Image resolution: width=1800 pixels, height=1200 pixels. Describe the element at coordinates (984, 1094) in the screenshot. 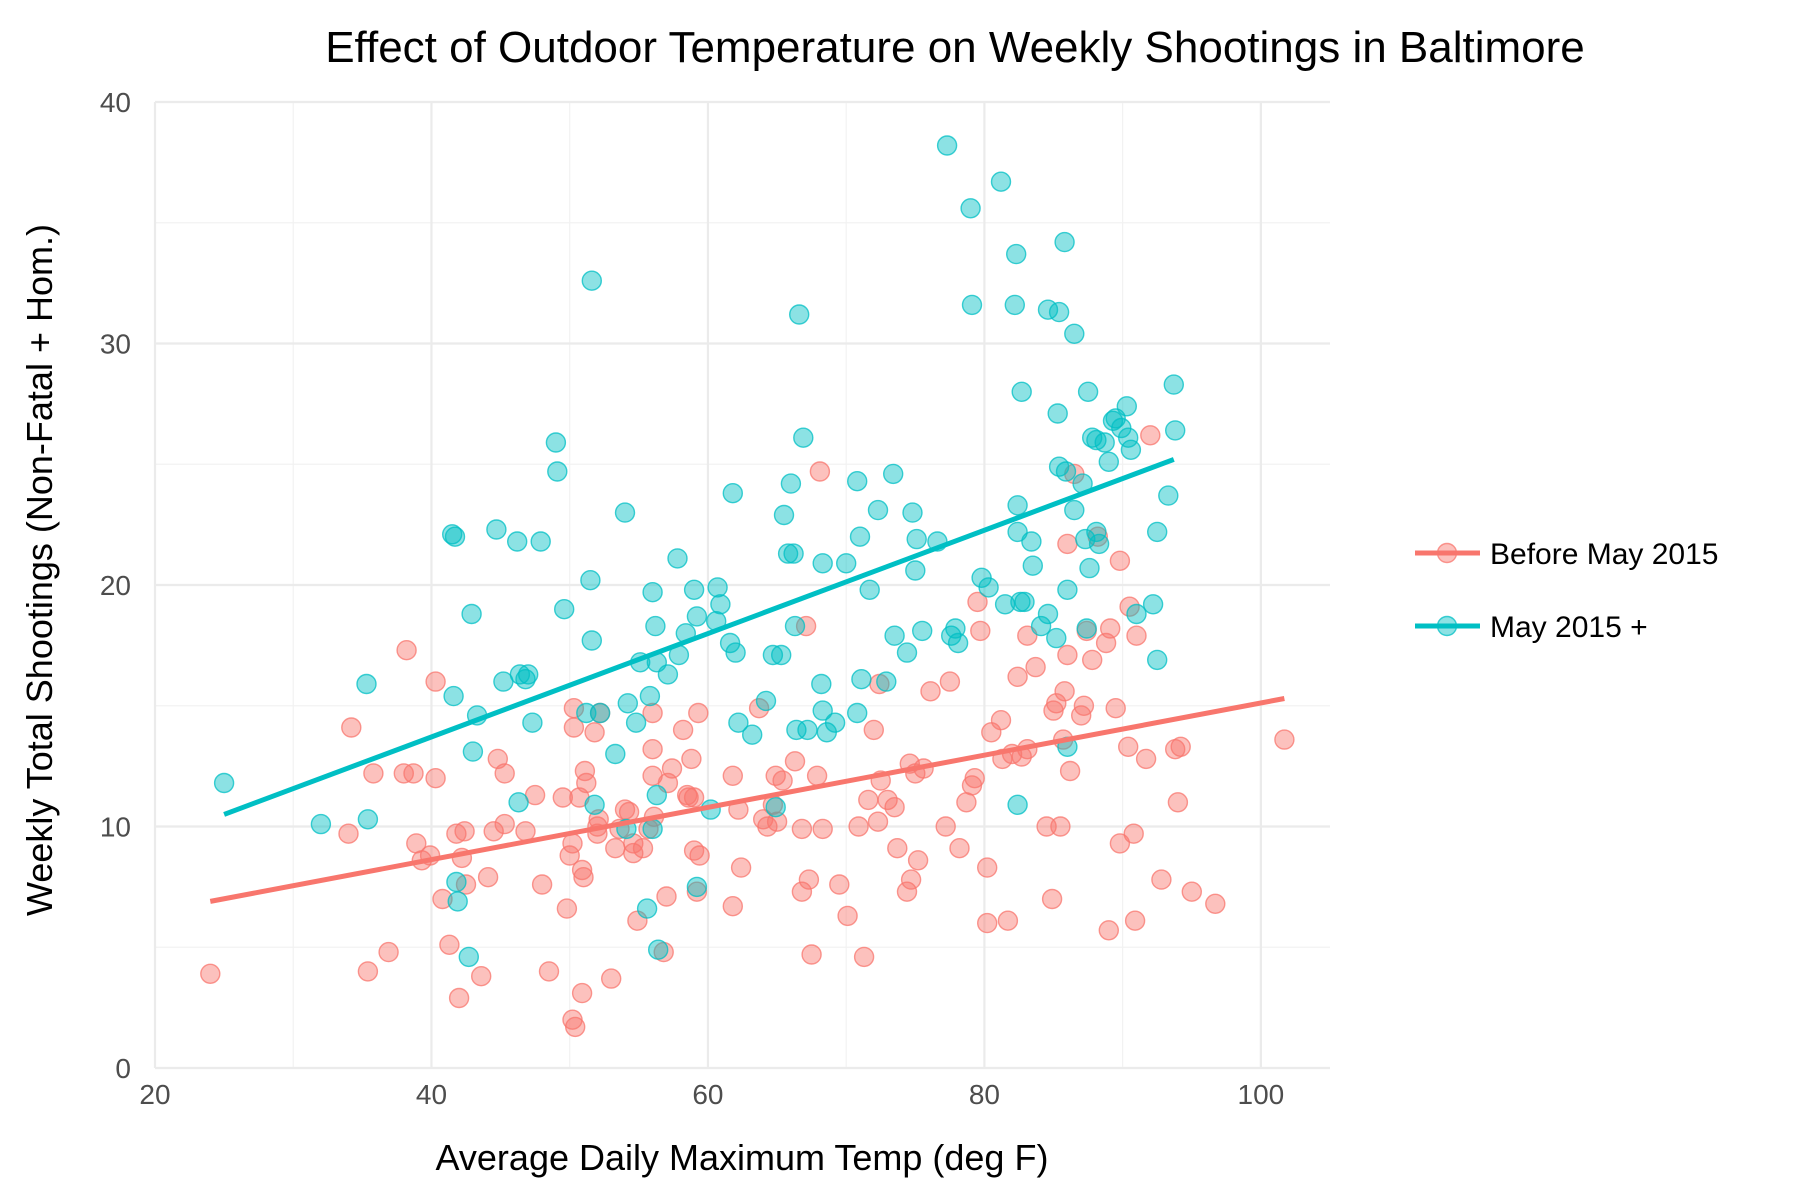

I see `x-tick-label: 80` at that location.